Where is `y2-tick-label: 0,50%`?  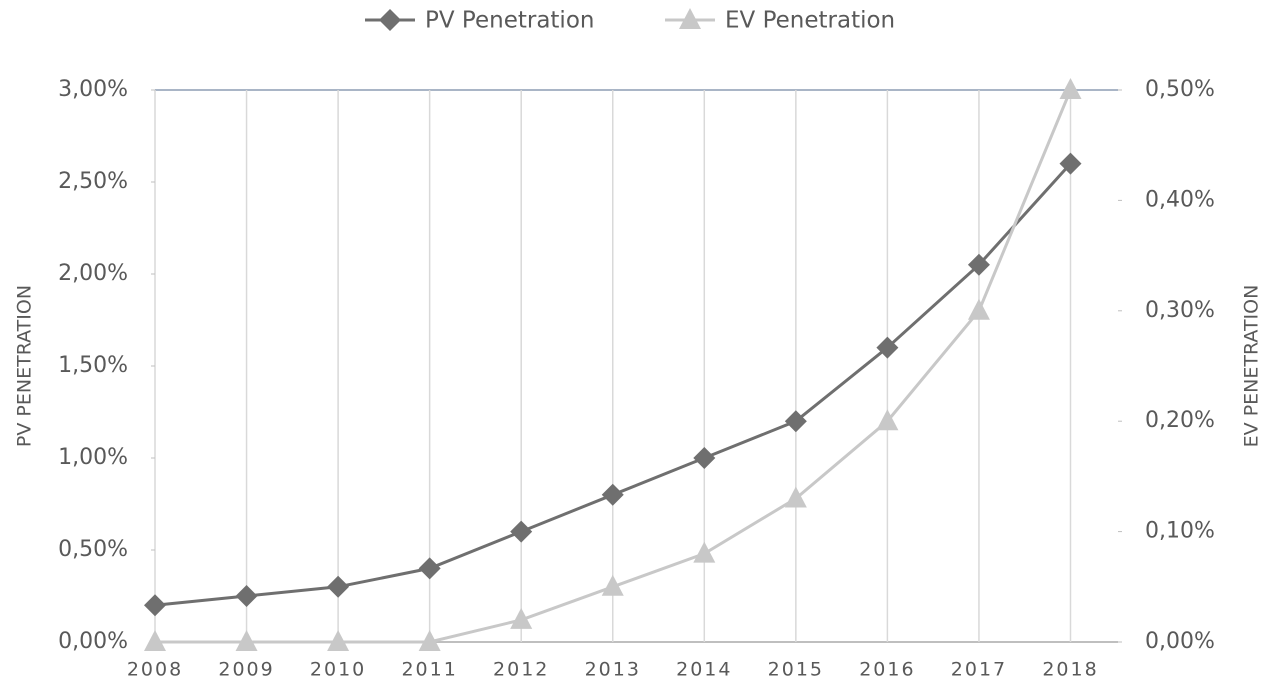
y2-tick-label: 0,50% is located at coordinates (1180, 89).